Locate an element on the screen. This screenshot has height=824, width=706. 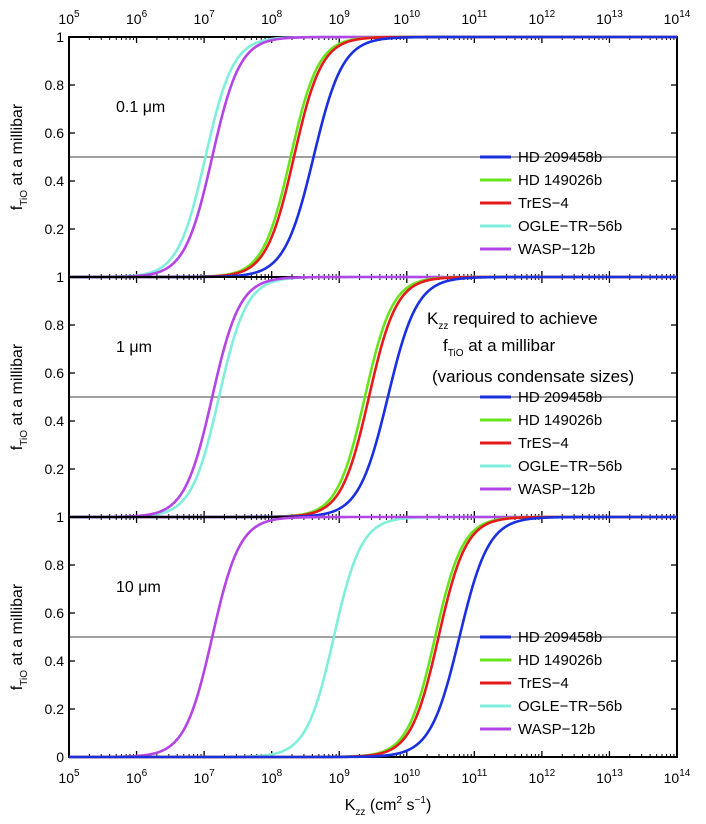
panel-label: 1 μm is located at coordinates (134, 347).